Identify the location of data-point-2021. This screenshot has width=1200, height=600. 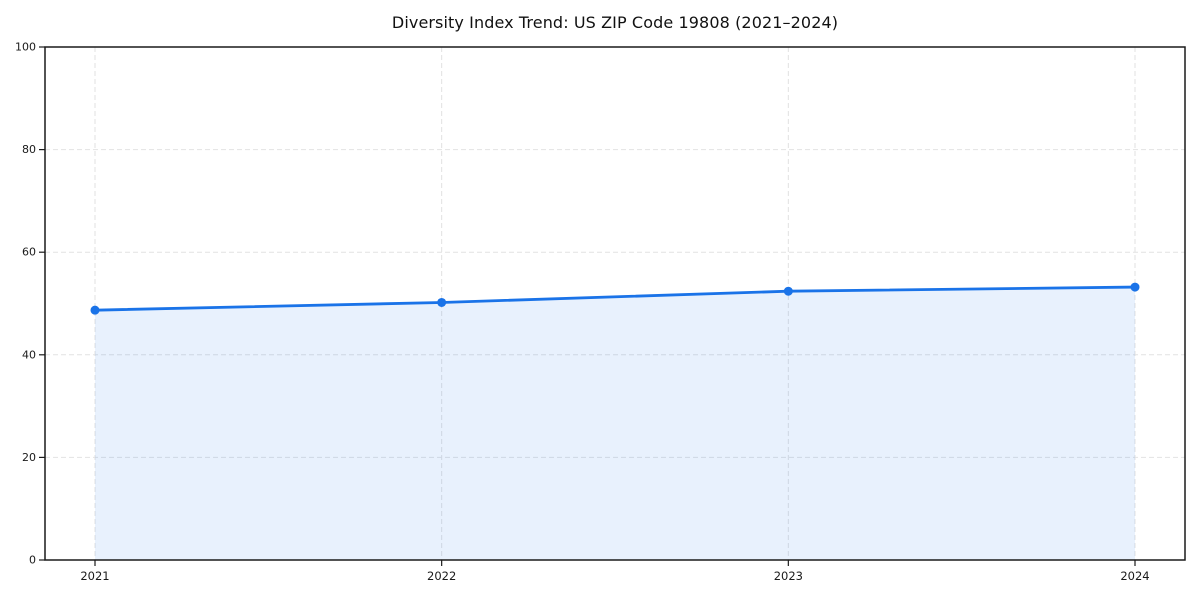
(95, 310).